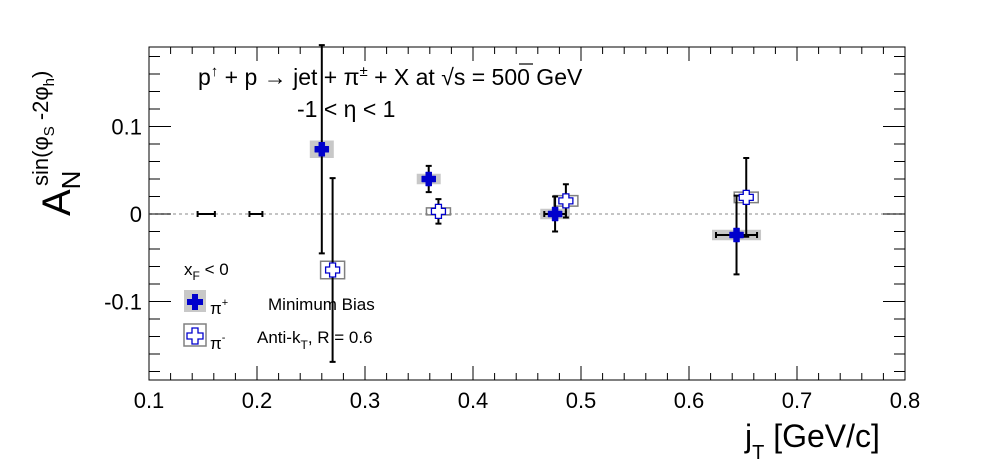  What do you see at coordinates (812, 441) in the screenshot?
I see `x-axis-label: jT [GeV/c]` at bounding box center [812, 441].